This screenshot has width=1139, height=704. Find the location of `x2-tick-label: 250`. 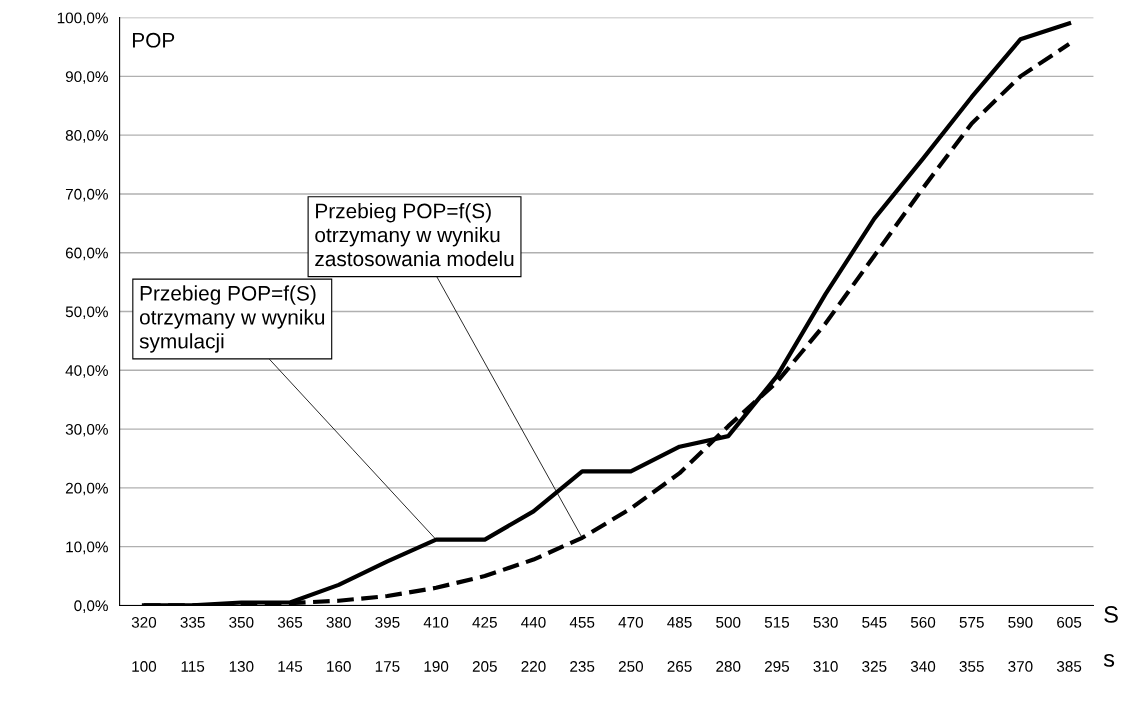

x2-tick-label: 250 is located at coordinates (631, 666).